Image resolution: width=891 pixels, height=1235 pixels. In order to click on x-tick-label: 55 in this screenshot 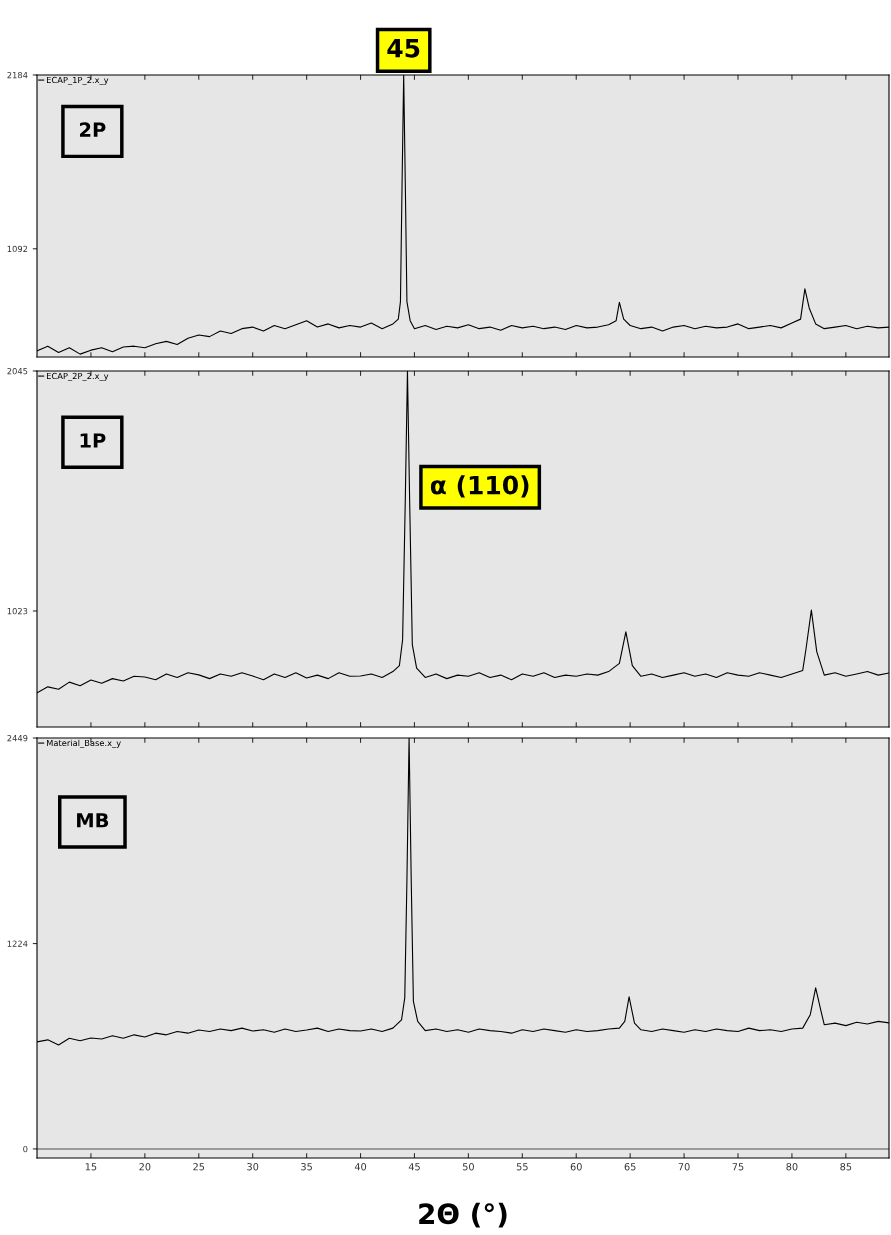, I will do `click(522, 1167)`.